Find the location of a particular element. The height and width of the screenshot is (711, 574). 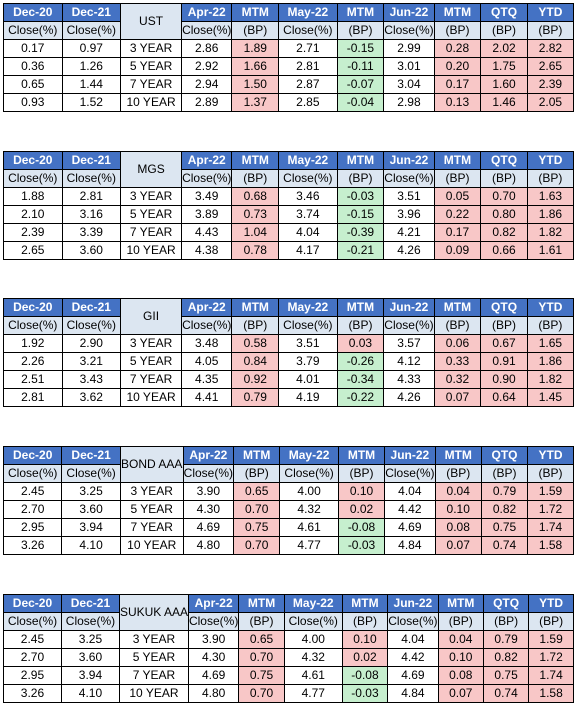

yield-cell: 4.42 is located at coordinates (413, 657).